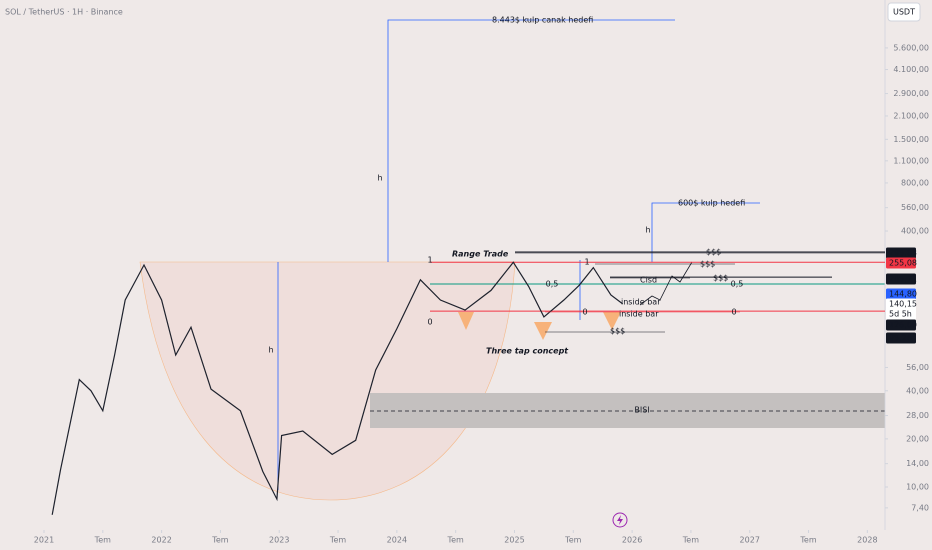 This screenshot has height=550, width=932. I want to click on annotation: Range Trade, so click(480, 254).